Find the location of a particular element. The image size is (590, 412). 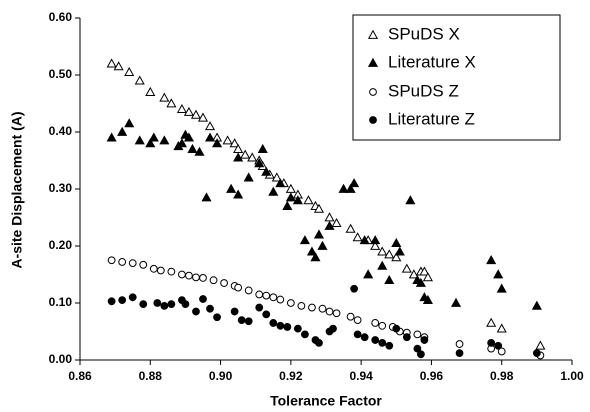

x-tick-label: 0.98 is located at coordinates (502, 376).